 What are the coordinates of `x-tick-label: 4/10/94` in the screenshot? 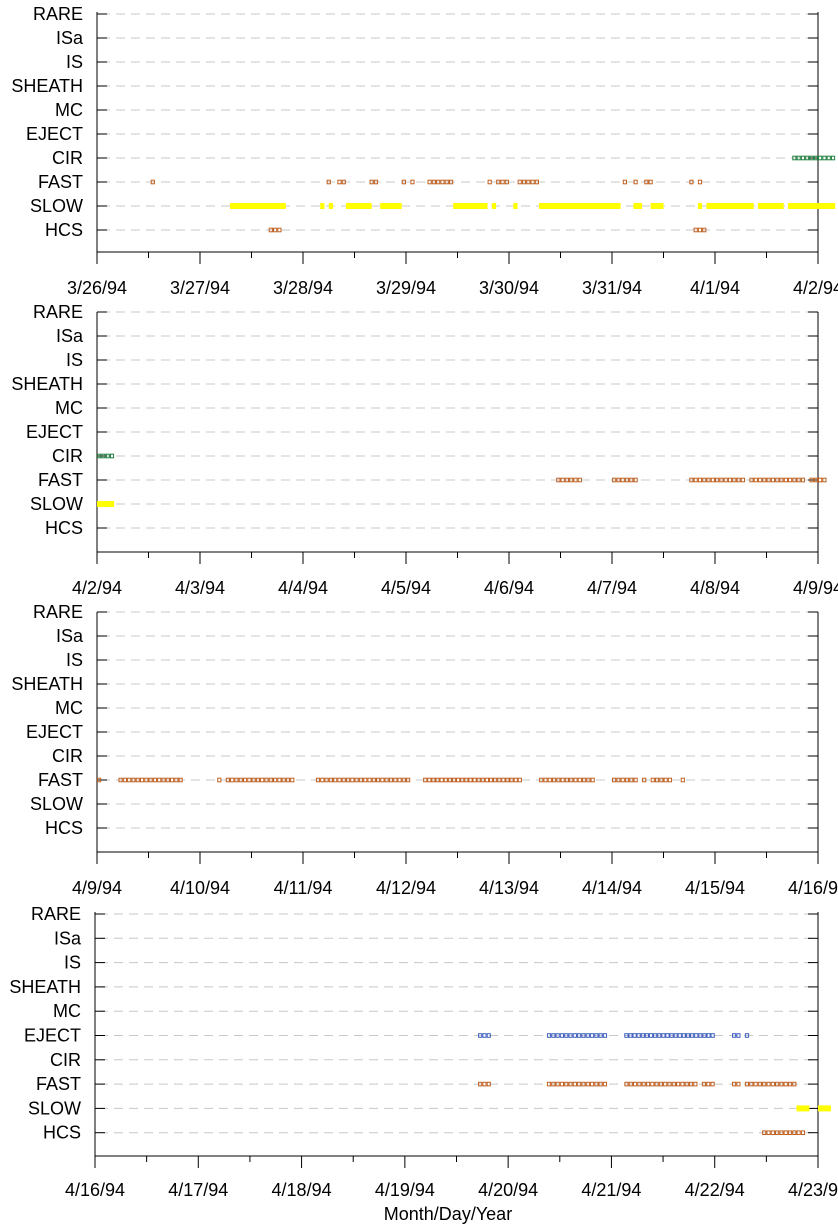 It's located at (200, 888).